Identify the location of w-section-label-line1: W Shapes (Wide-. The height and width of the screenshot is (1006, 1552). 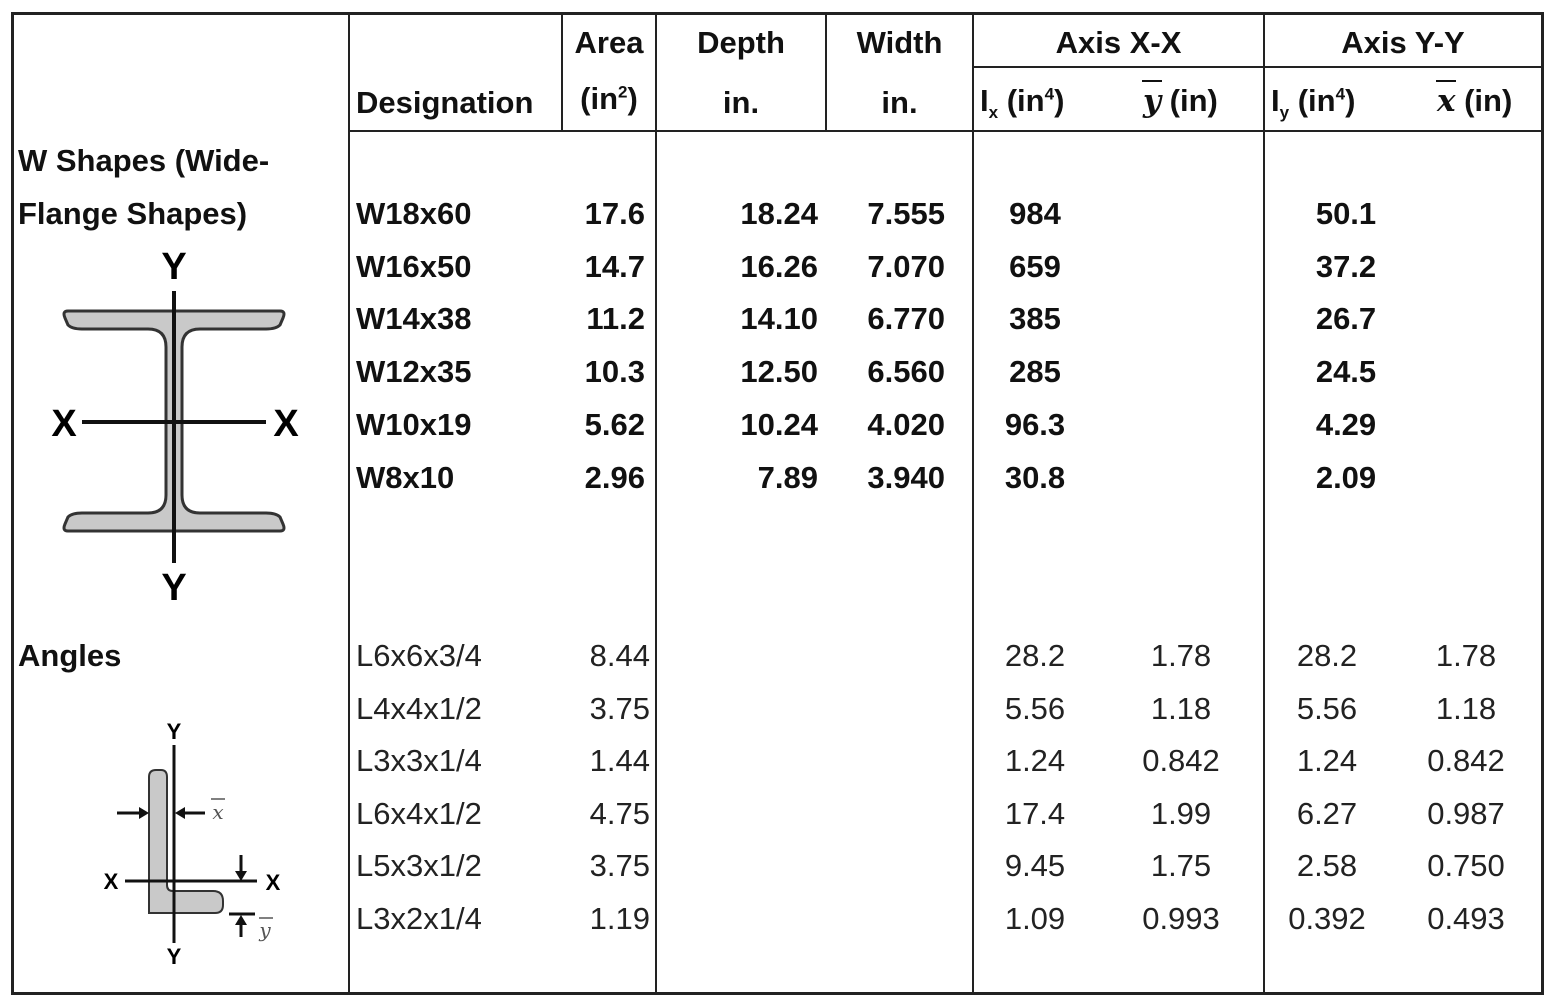
(144, 160).